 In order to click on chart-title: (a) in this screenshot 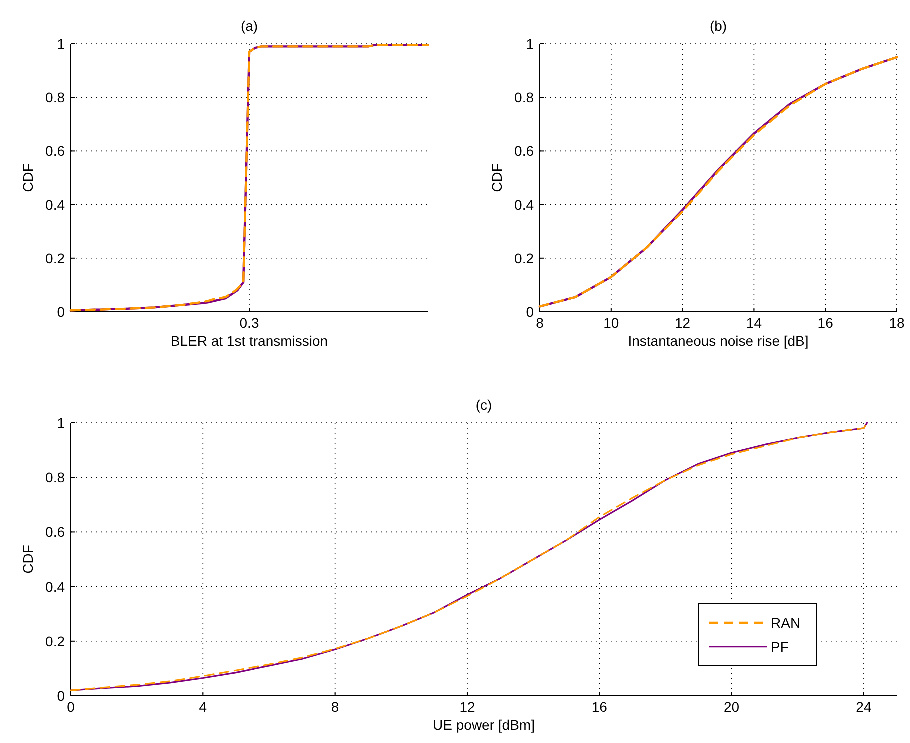, I will do `click(249, 26)`.